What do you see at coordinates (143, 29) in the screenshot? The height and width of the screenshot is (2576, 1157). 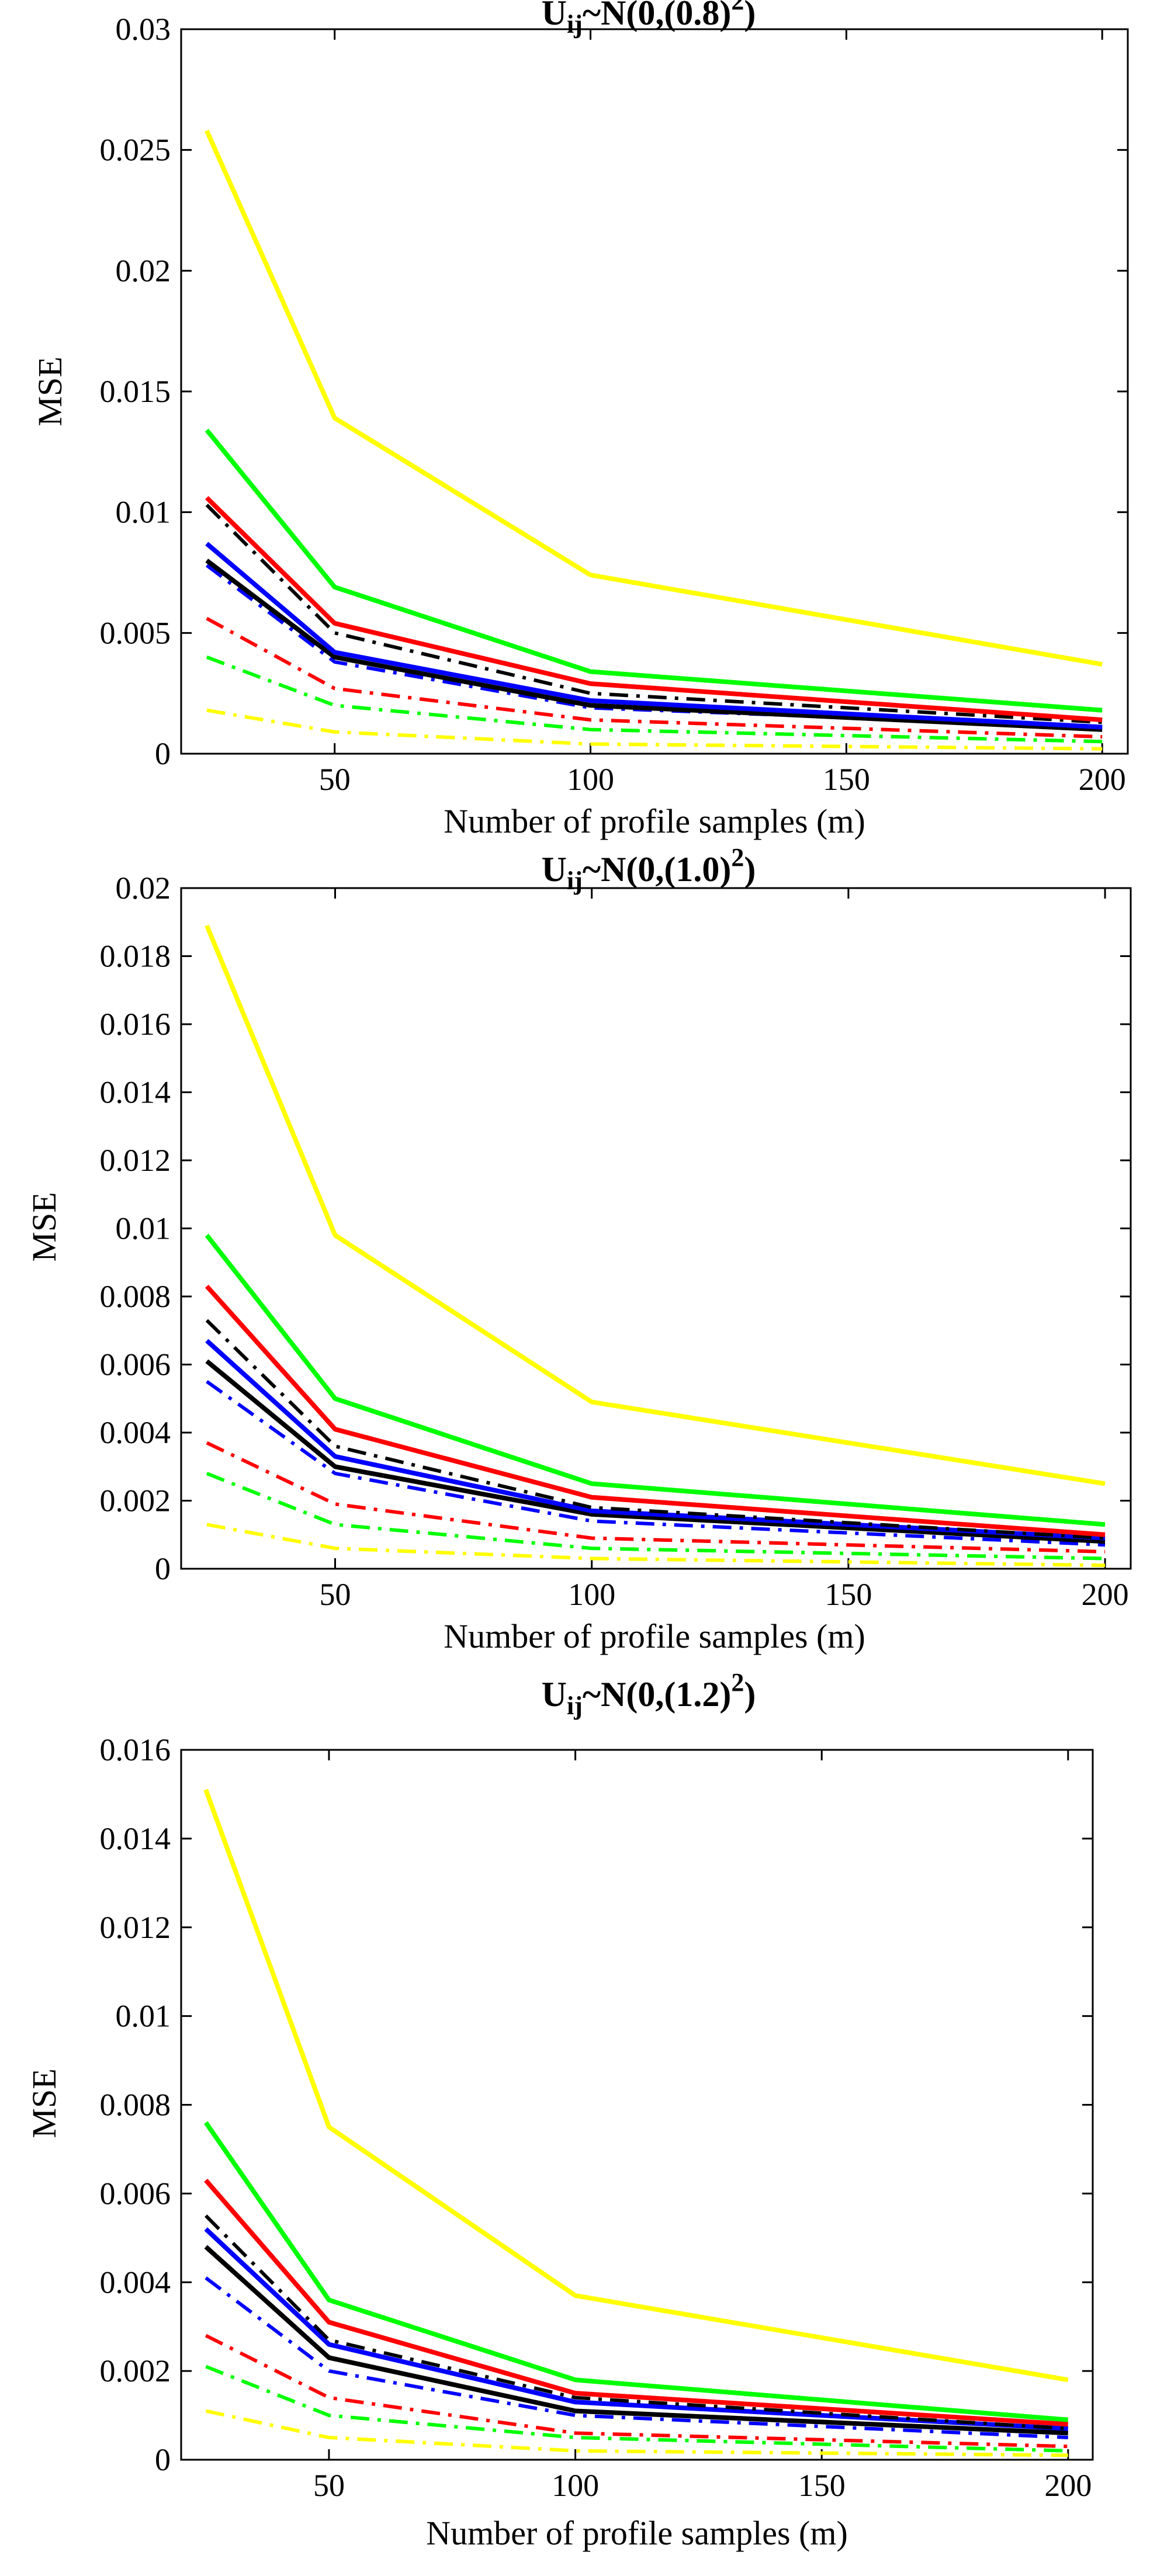 I see `ytick-label: 0.03` at bounding box center [143, 29].